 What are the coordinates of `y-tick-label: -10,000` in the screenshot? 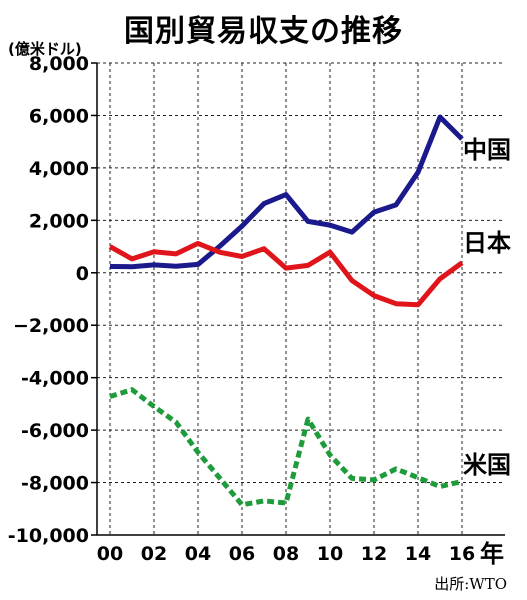 It's located at (48, 536).